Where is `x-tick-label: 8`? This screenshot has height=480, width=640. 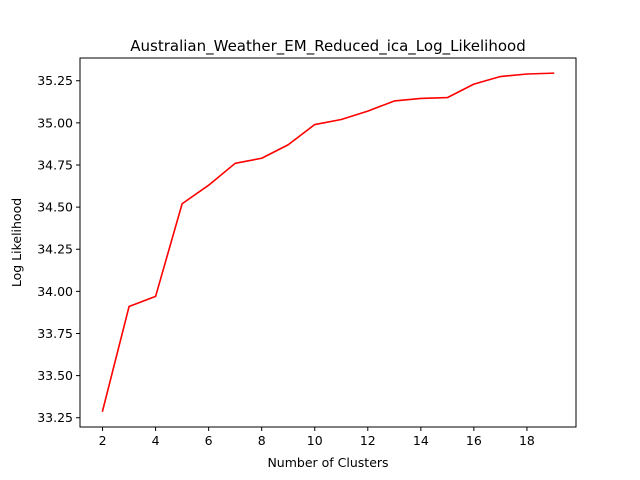
x-tick-label: 8 is located at coordinates (262, 440).